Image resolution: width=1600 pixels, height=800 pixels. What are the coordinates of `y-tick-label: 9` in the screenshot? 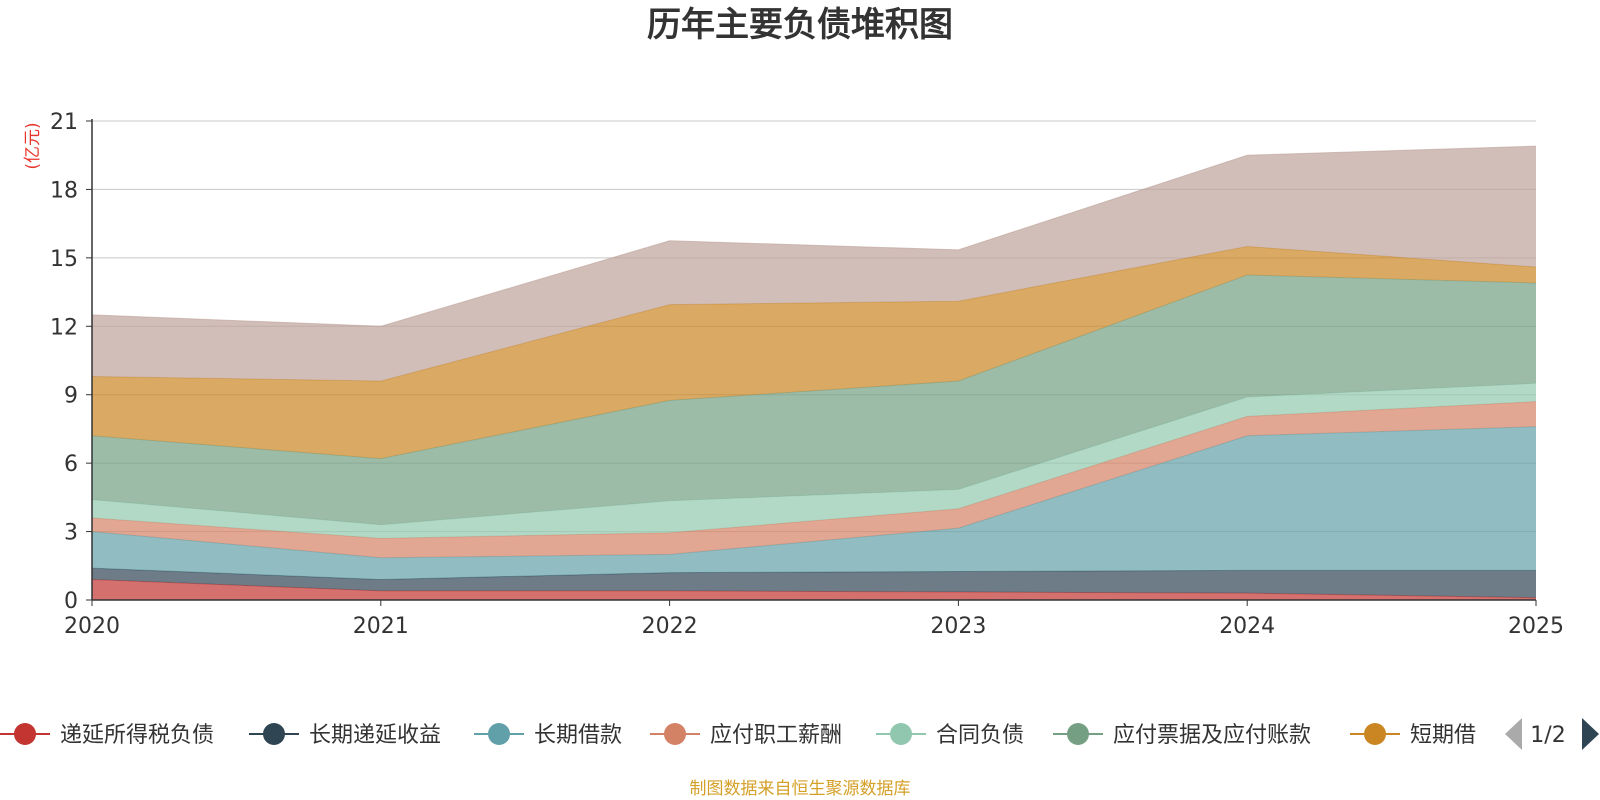 It's located at (71, 396).